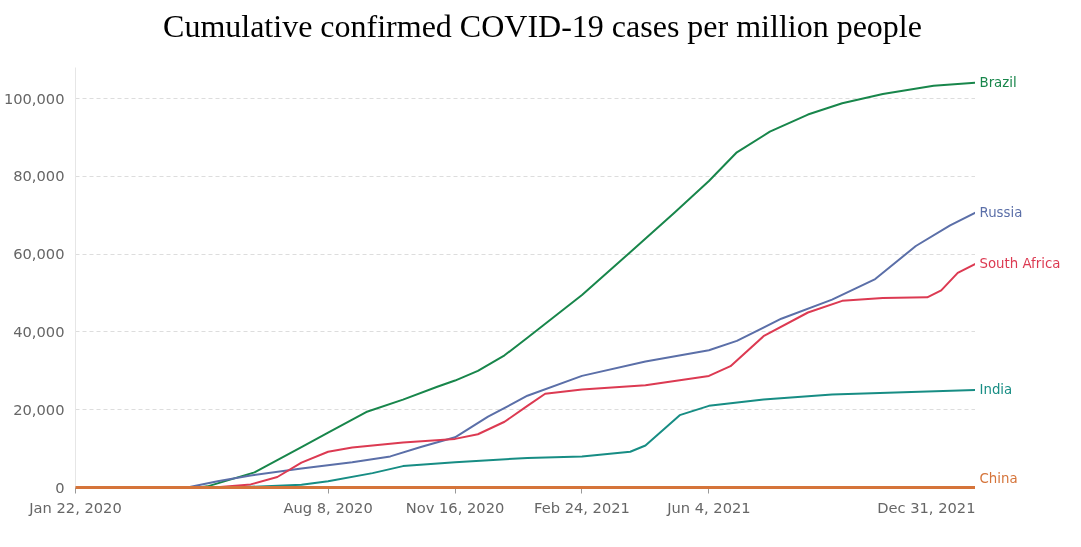  Describe the element at coordinates (328, 507) in the screenshot. I see `x-tick-label: Aug 8, 2020` at that location.